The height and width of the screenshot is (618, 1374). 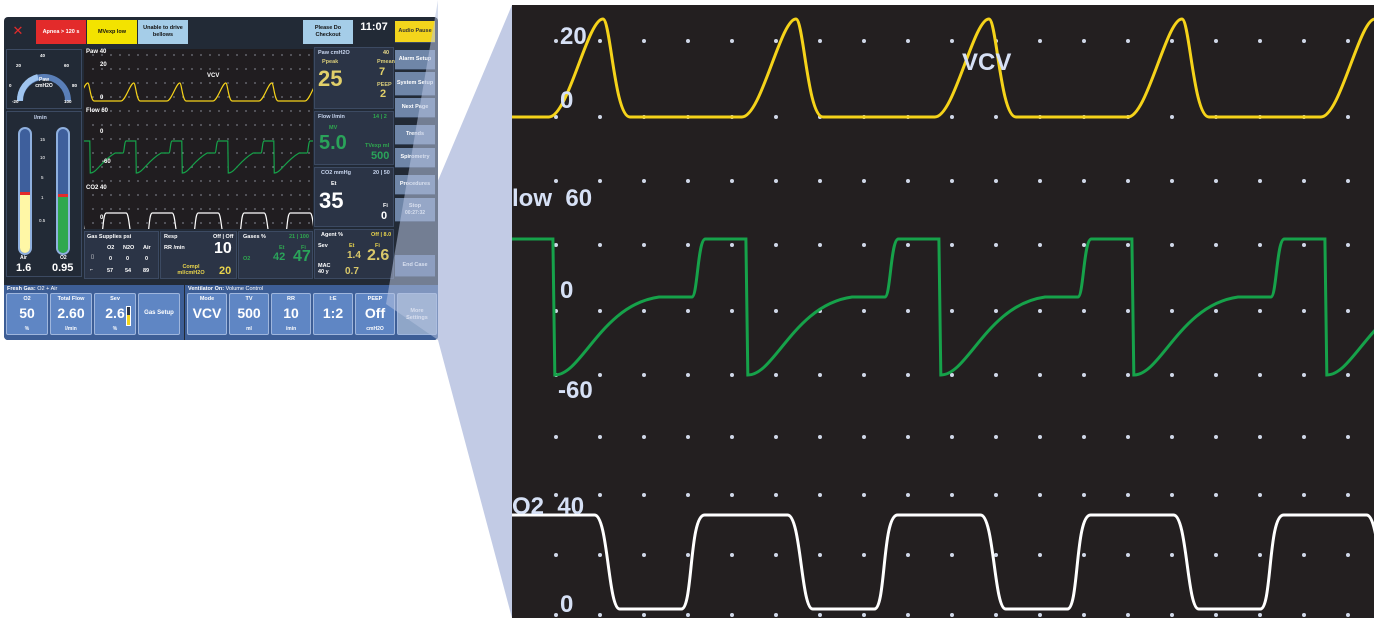 What do you see at coordinates (415, 84) in the screenshot?
I see `system-setup-button: System Setup` at bounding box center [415, 84].